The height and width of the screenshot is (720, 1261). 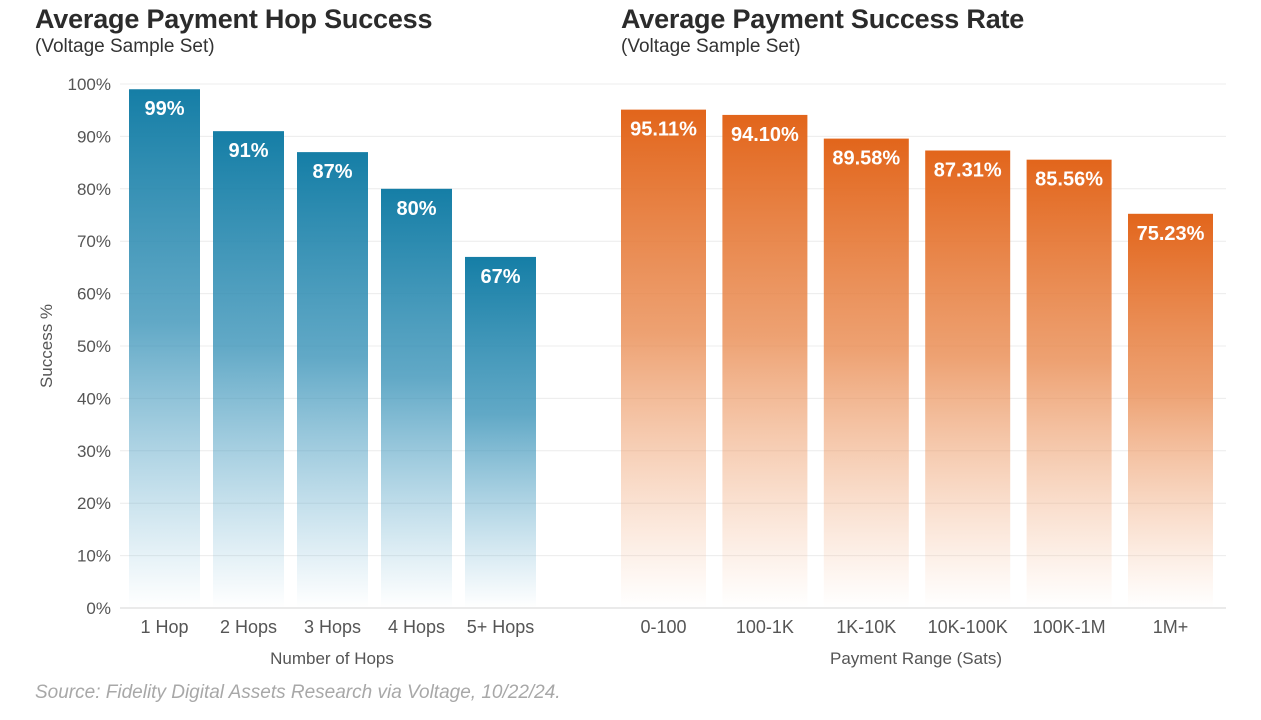 I want to click on left-chart-subtitle: (Voltage Sample Set), so click(x=125, y=46).